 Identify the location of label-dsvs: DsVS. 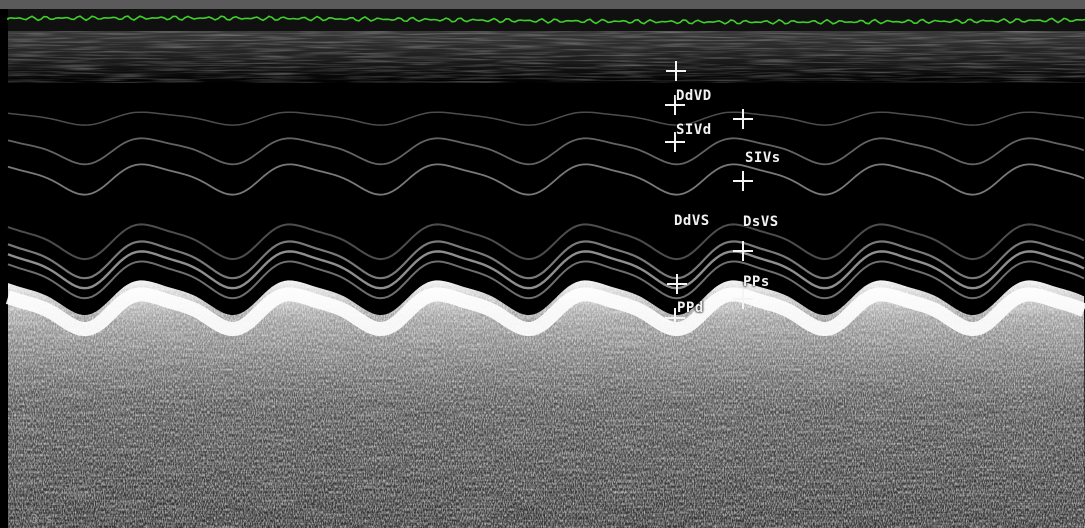
(761, 222).